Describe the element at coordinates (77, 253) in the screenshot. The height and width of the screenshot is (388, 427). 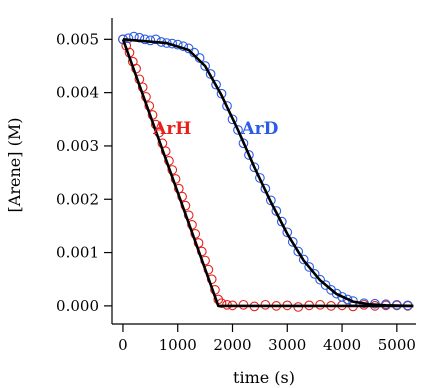
I see `y-tick-label: 0.001` at that location.